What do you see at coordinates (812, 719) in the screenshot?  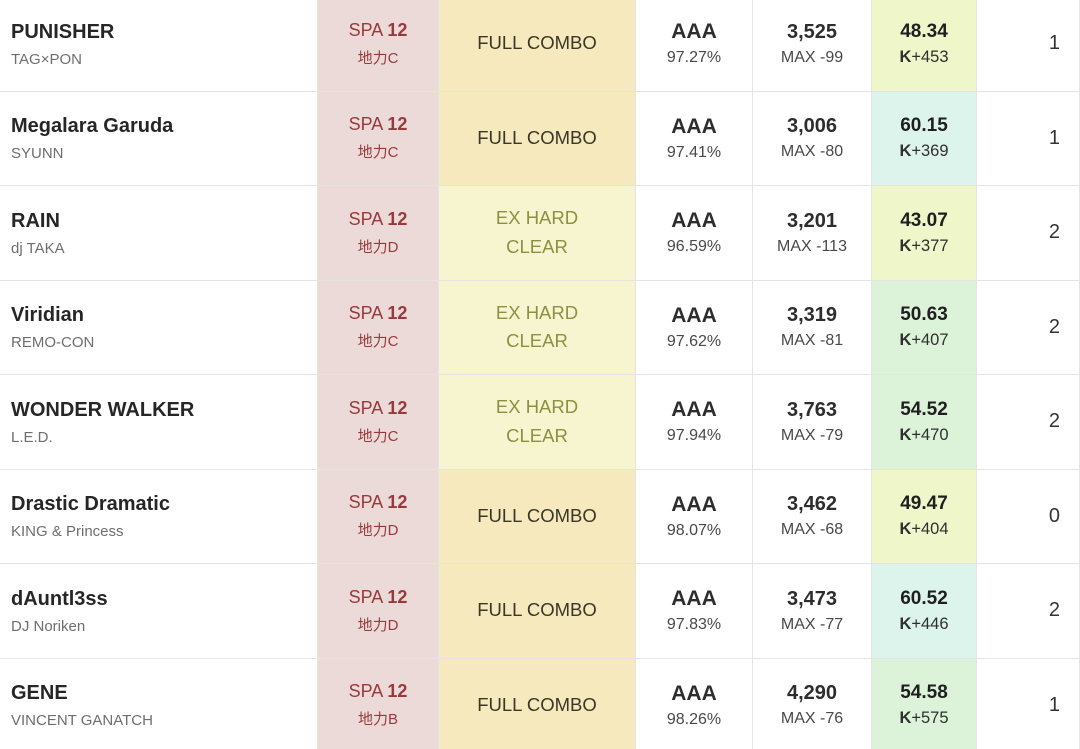 I see `max-diff-value: MAX -76` at bounding box center [812, 719].